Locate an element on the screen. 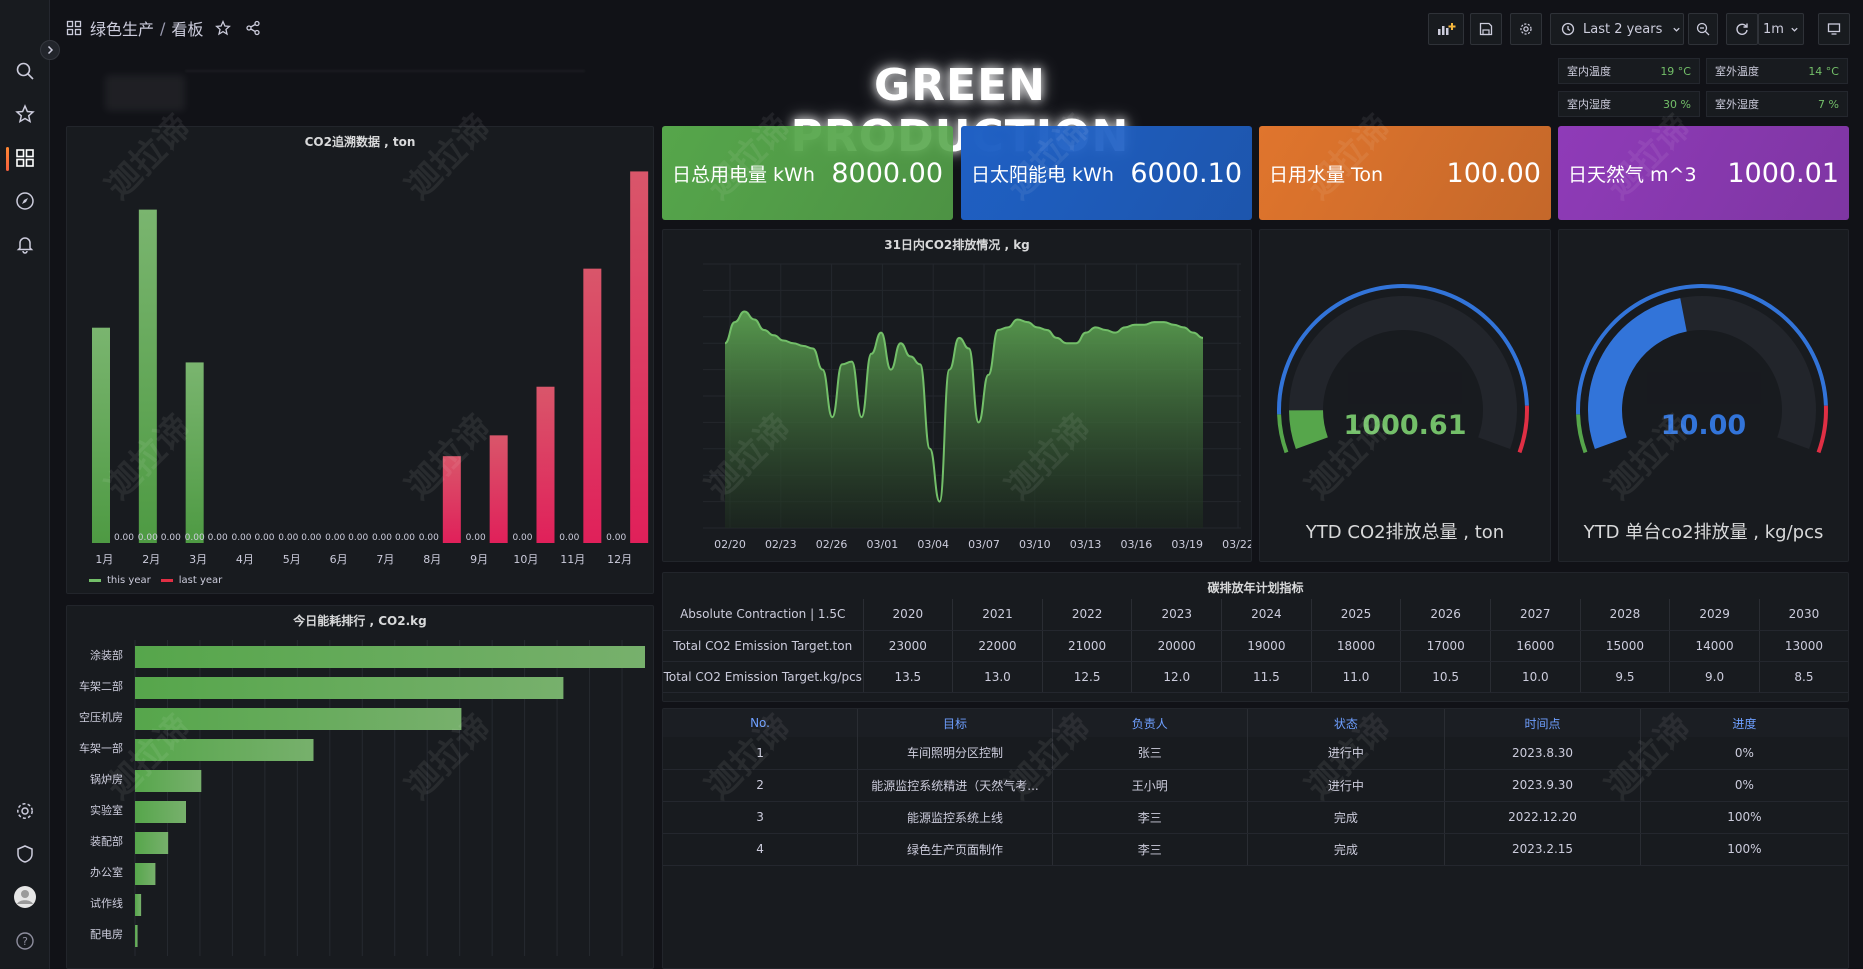  search-icon is located at coordinates (25, 71).